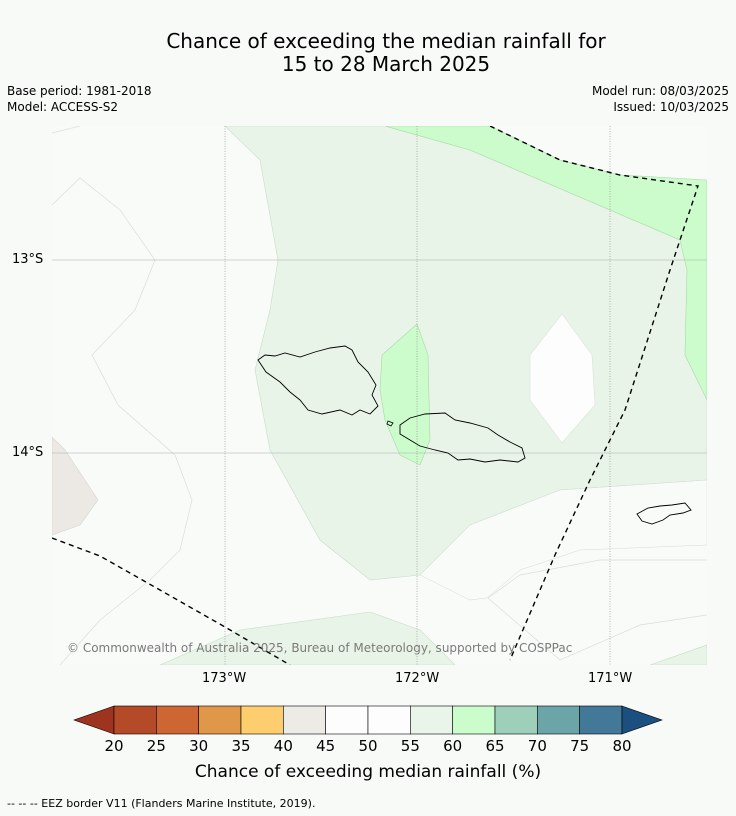 The height and width of the screenshot is (816, 736). What do you see at coordinates (156, 746) in the screenshot?
I see `colorbar-tick-label: 25` at bounding box center [156, 746].